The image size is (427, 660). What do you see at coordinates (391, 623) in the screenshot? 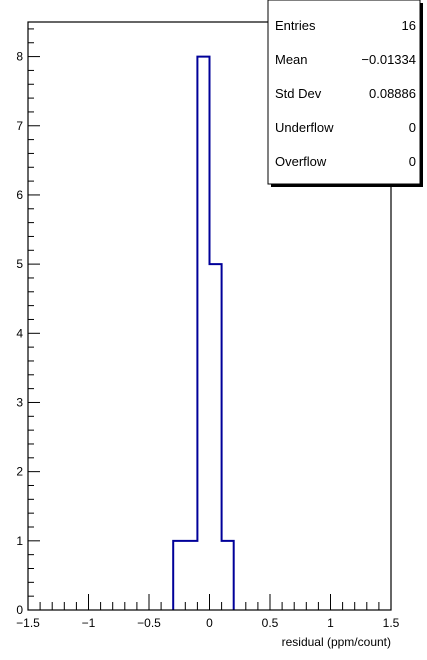
I see `x-tick-label: 1.5` at bounding box center [391, 623].